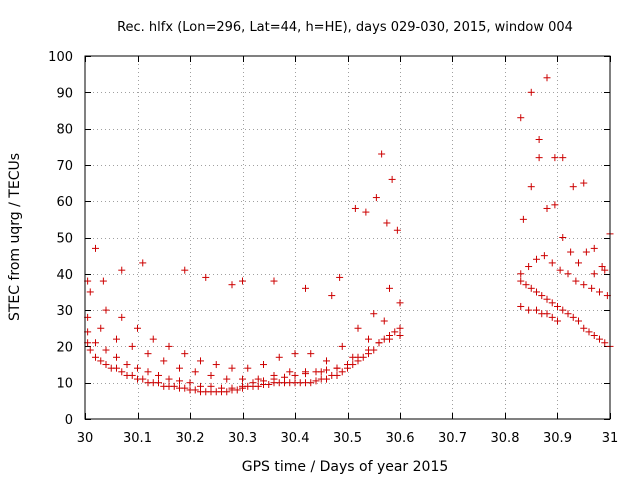 This screenshot has height=480, width=640. What do you see at coordinates (64, 130) in the screenshot?
I see `y-tick-label: 80` at bounding box center [64, 130].